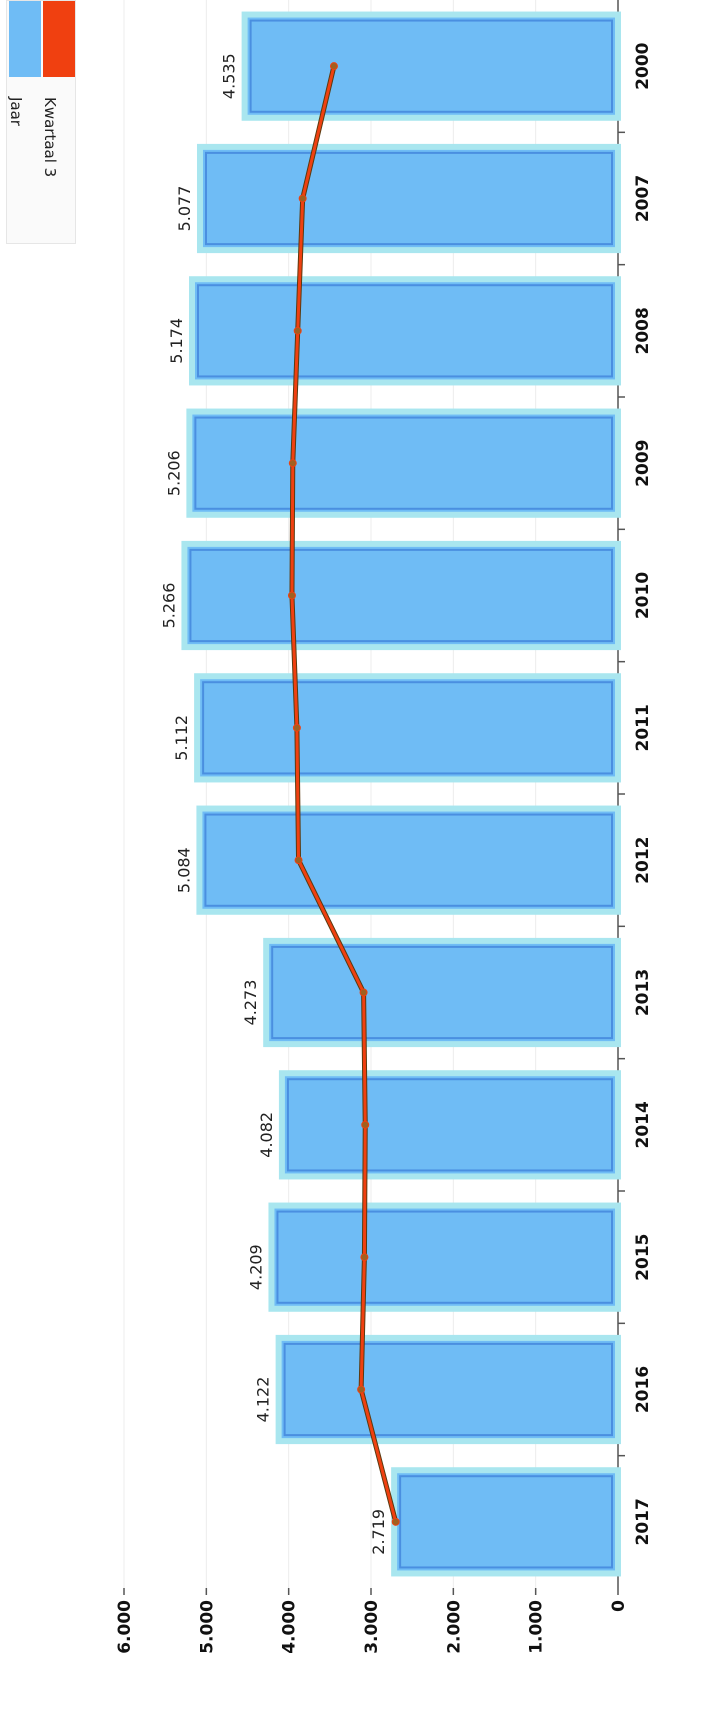 The width and height of the screenshot is (716, 1728). I want to click on line-point-2016, so click(361, 1389).